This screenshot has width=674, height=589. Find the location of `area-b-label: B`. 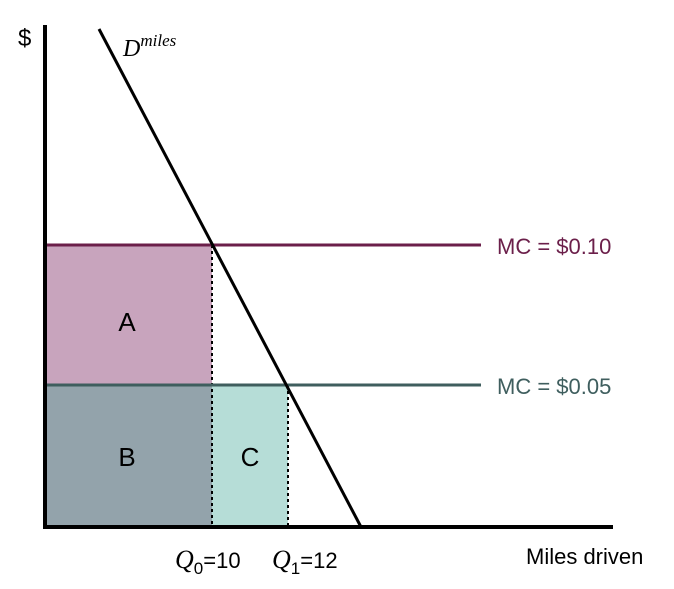

area-b-label: B is located at coordinates (126, 457).